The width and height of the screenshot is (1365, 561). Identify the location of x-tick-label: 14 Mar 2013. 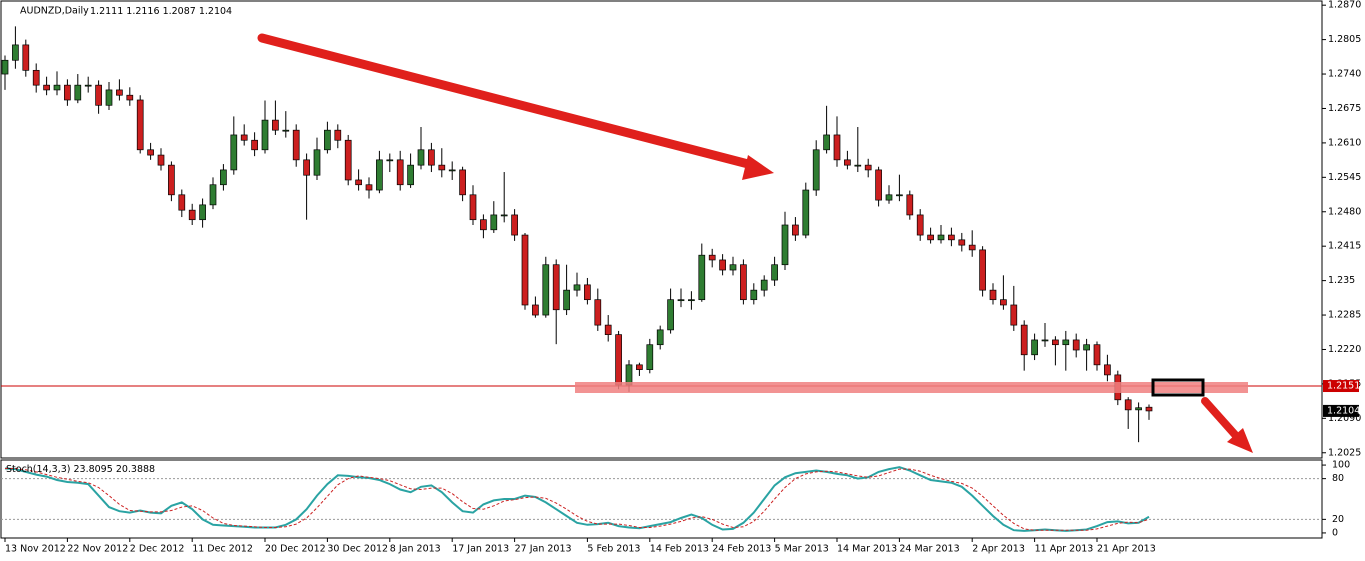
(867, 549).